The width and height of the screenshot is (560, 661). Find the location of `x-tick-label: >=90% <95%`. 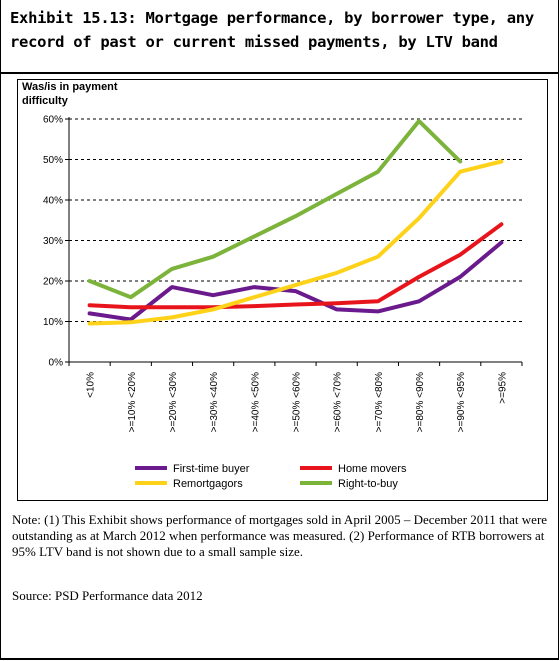

x-tick-label: >=90% <95% is located at coordinates (461, 402).